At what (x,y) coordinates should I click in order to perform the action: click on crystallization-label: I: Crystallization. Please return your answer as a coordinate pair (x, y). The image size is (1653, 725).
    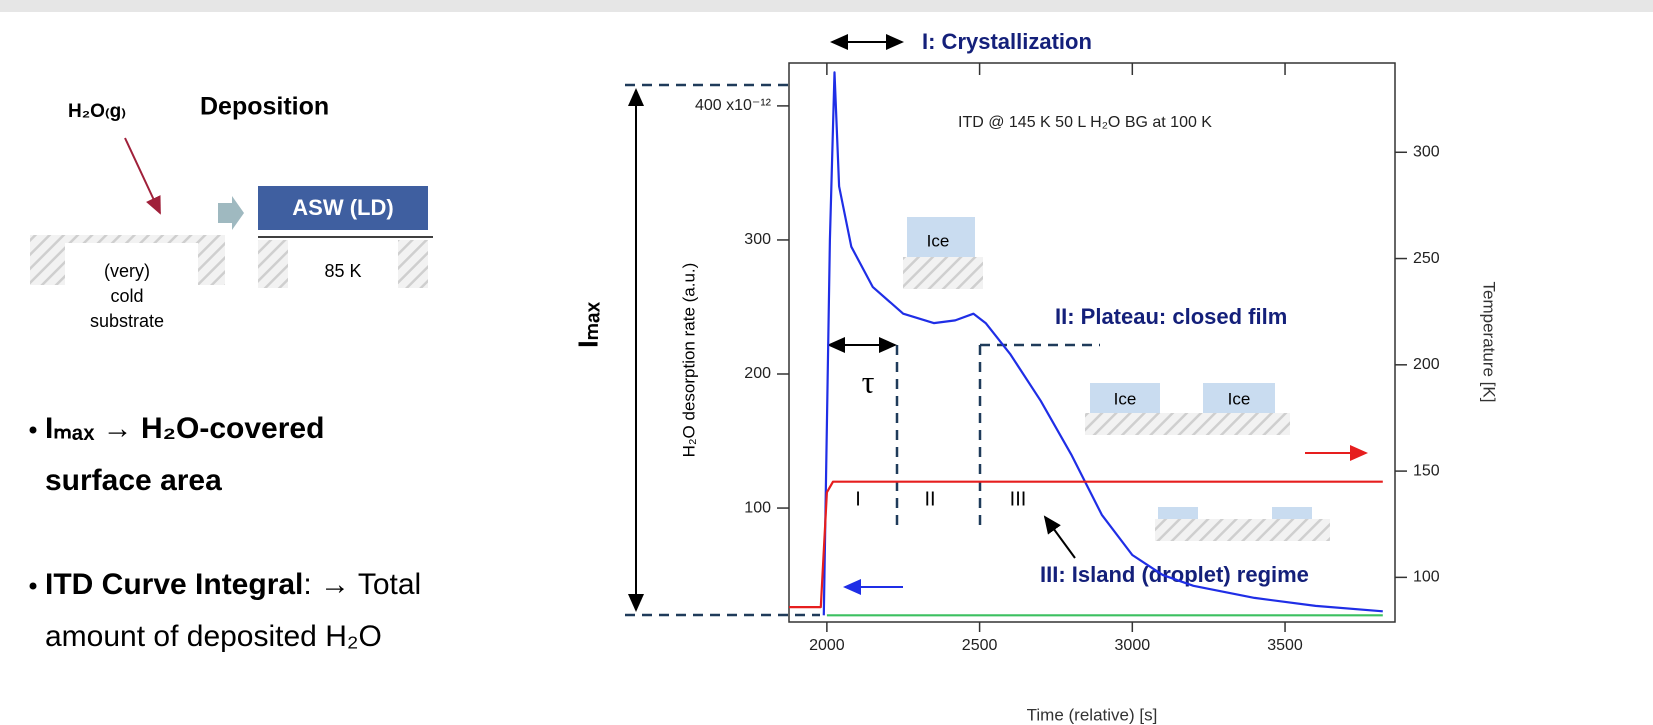
    Looking at the image, I should click on (1007, 41).